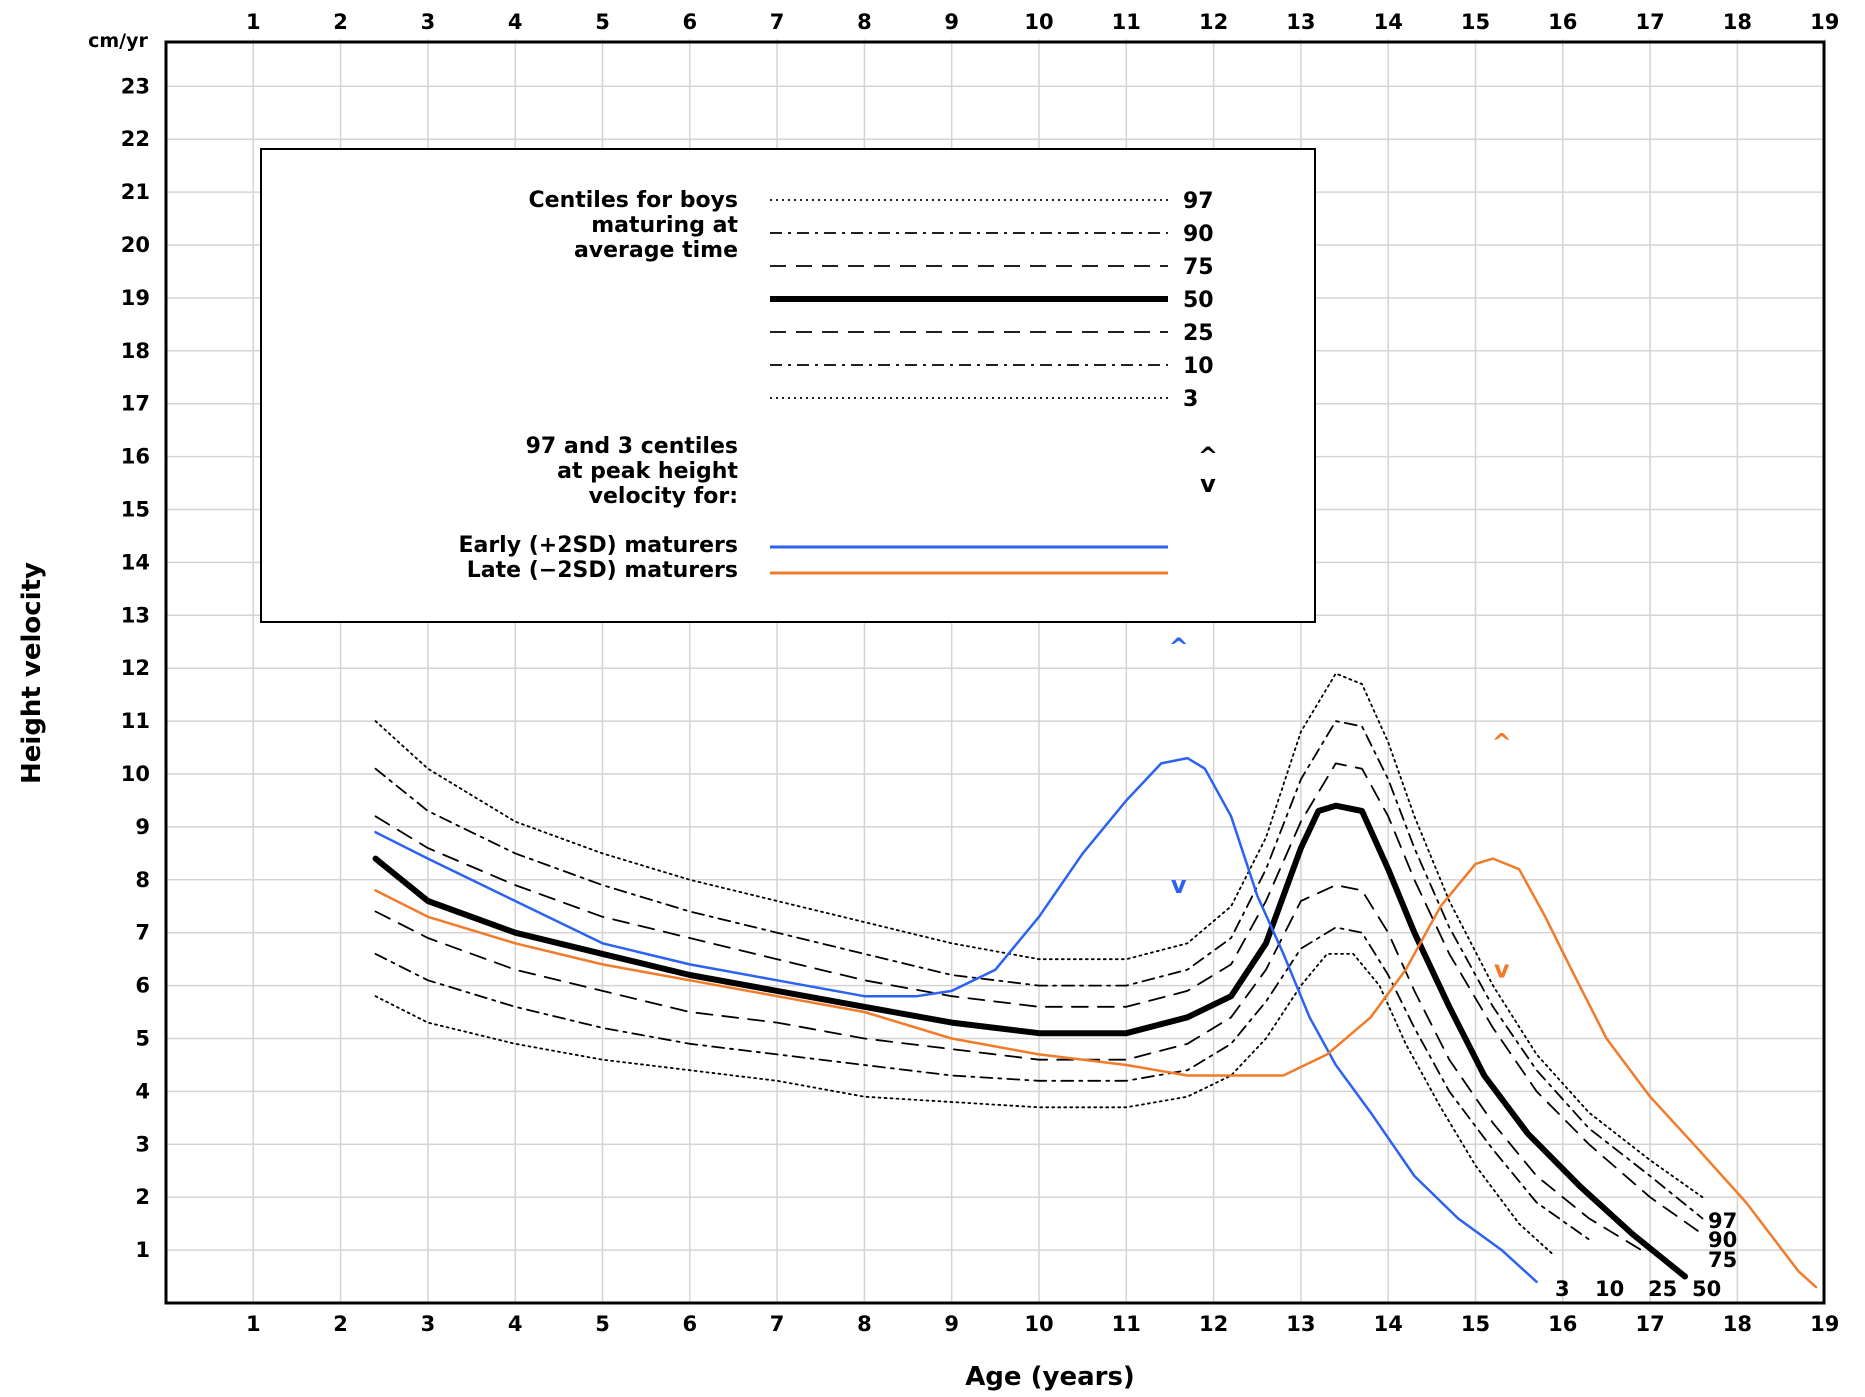 This screenshot has height=1397, width=1865. I want to click on peak-markers: ^ v ^ v, so click(1340, 808).